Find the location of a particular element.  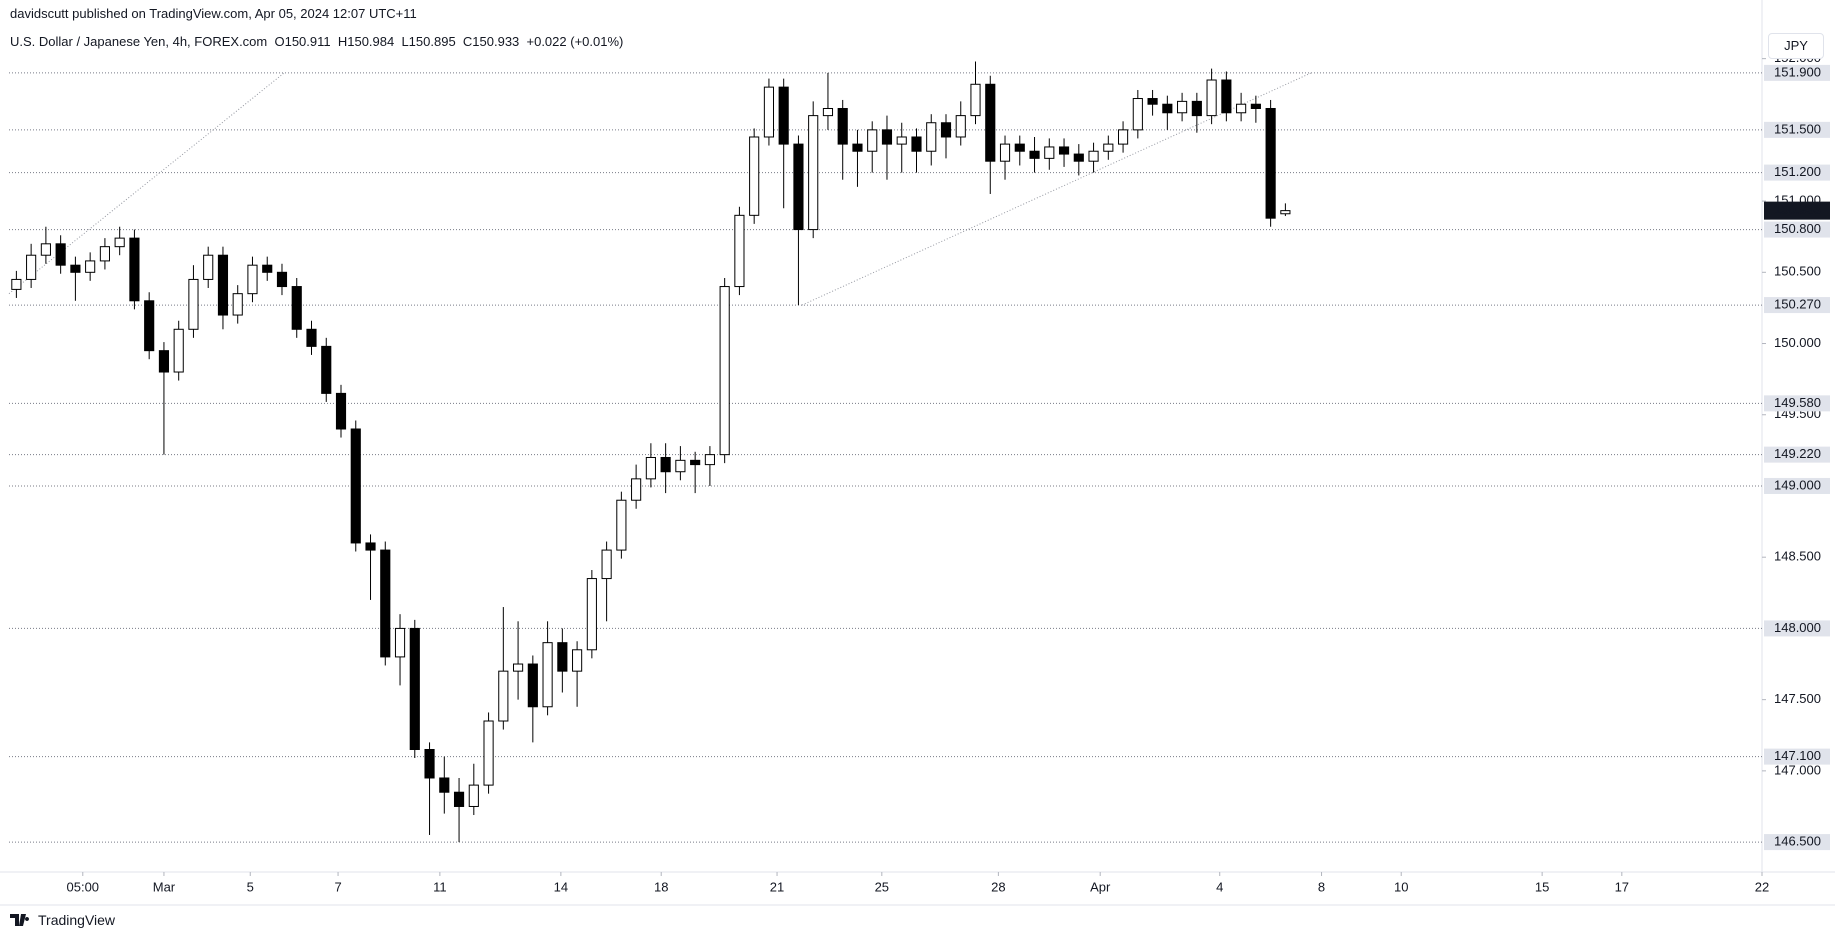

level-label: 149.580 is located at coordinates (1797, 402).